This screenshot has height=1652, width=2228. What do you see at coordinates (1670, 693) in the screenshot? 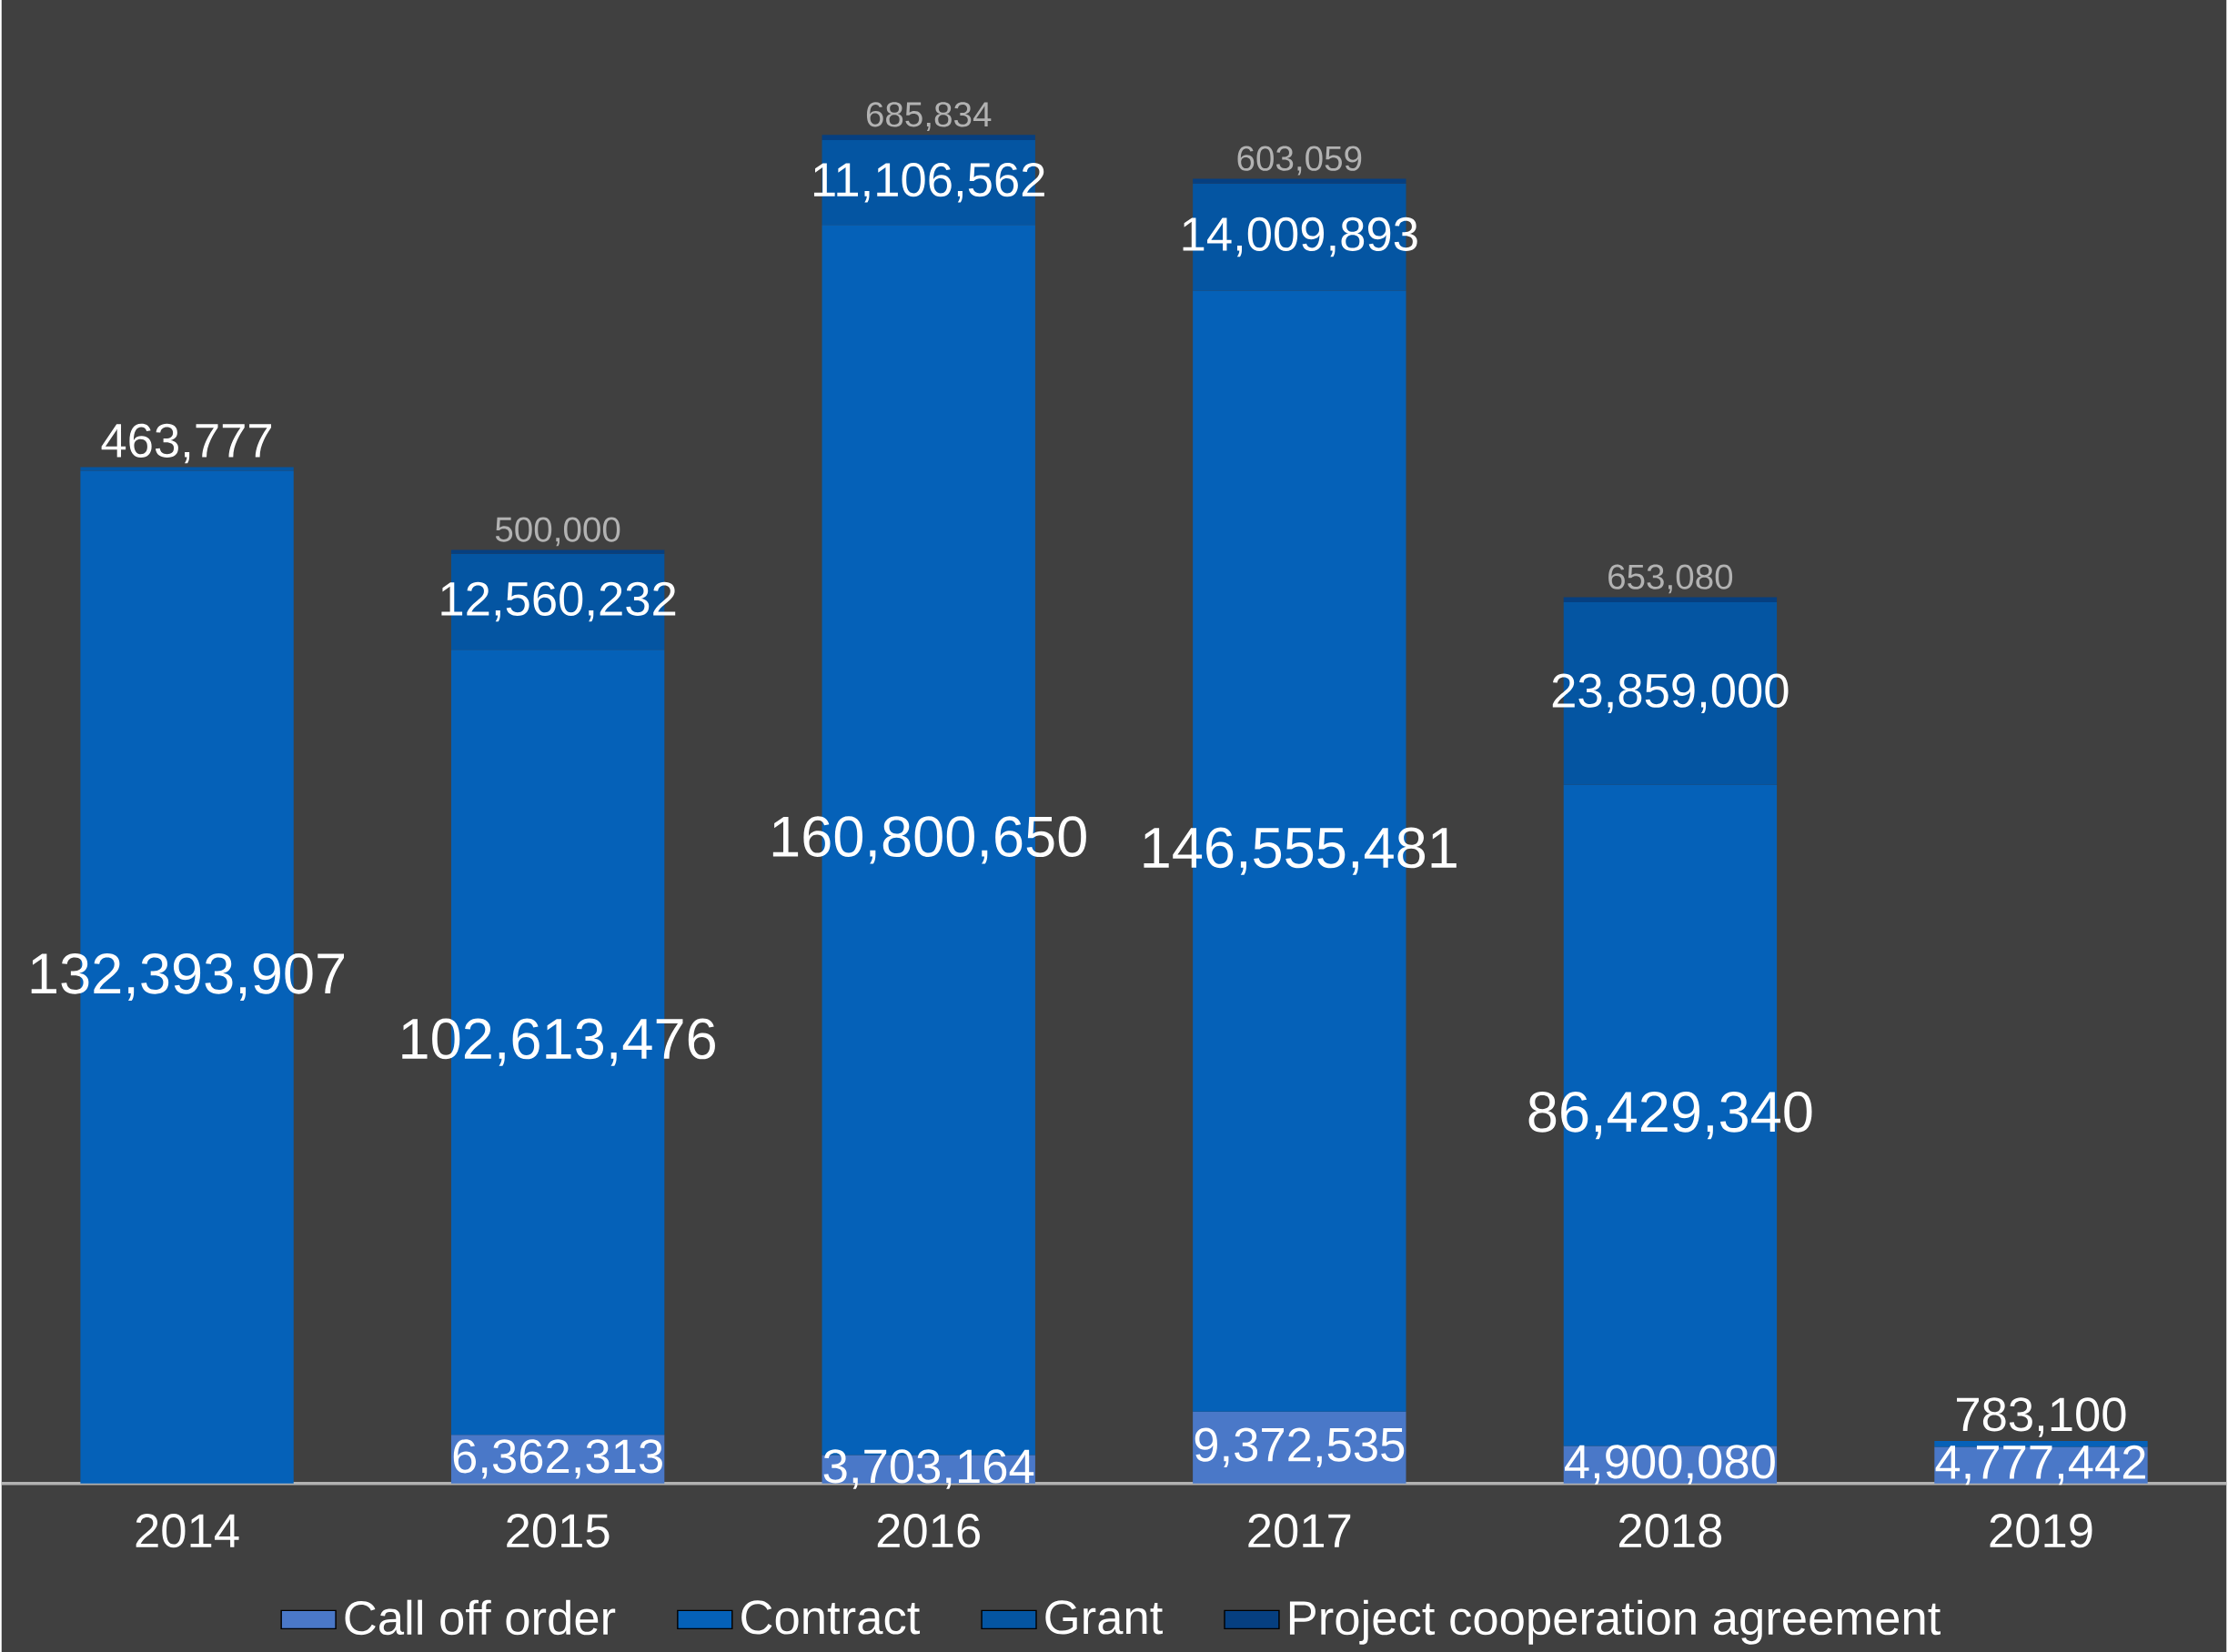
I see `data-label: 23,859,000` at bounding box center [1670, 693].